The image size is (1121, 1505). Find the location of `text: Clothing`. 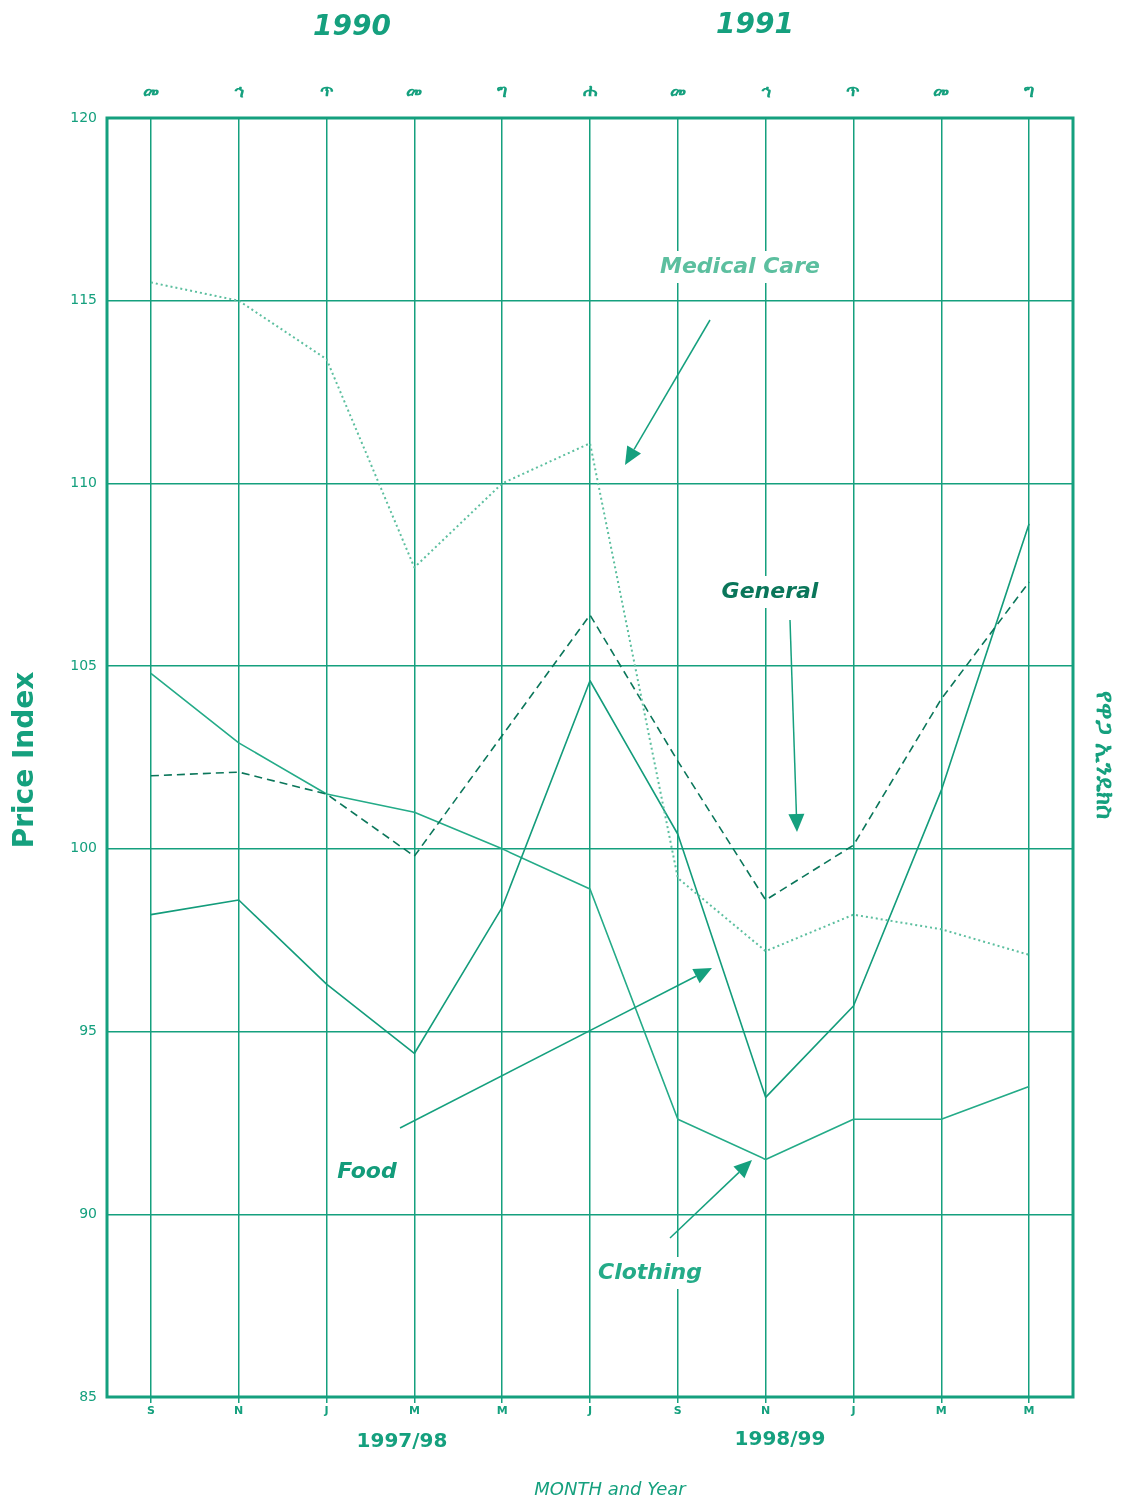

text: Clothing is located at coordinates (650, 1271).